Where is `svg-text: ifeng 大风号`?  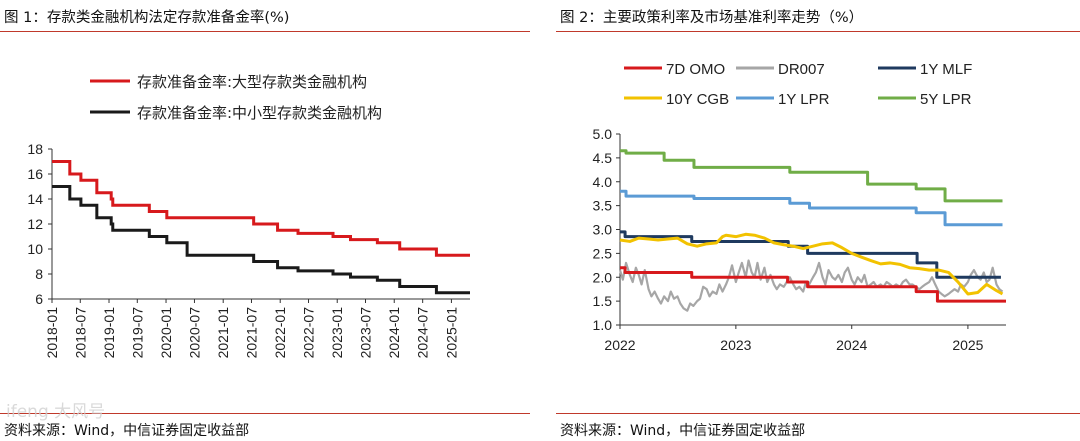 svg-text: ifeng 大风号 is located at coordinates (55, 412).